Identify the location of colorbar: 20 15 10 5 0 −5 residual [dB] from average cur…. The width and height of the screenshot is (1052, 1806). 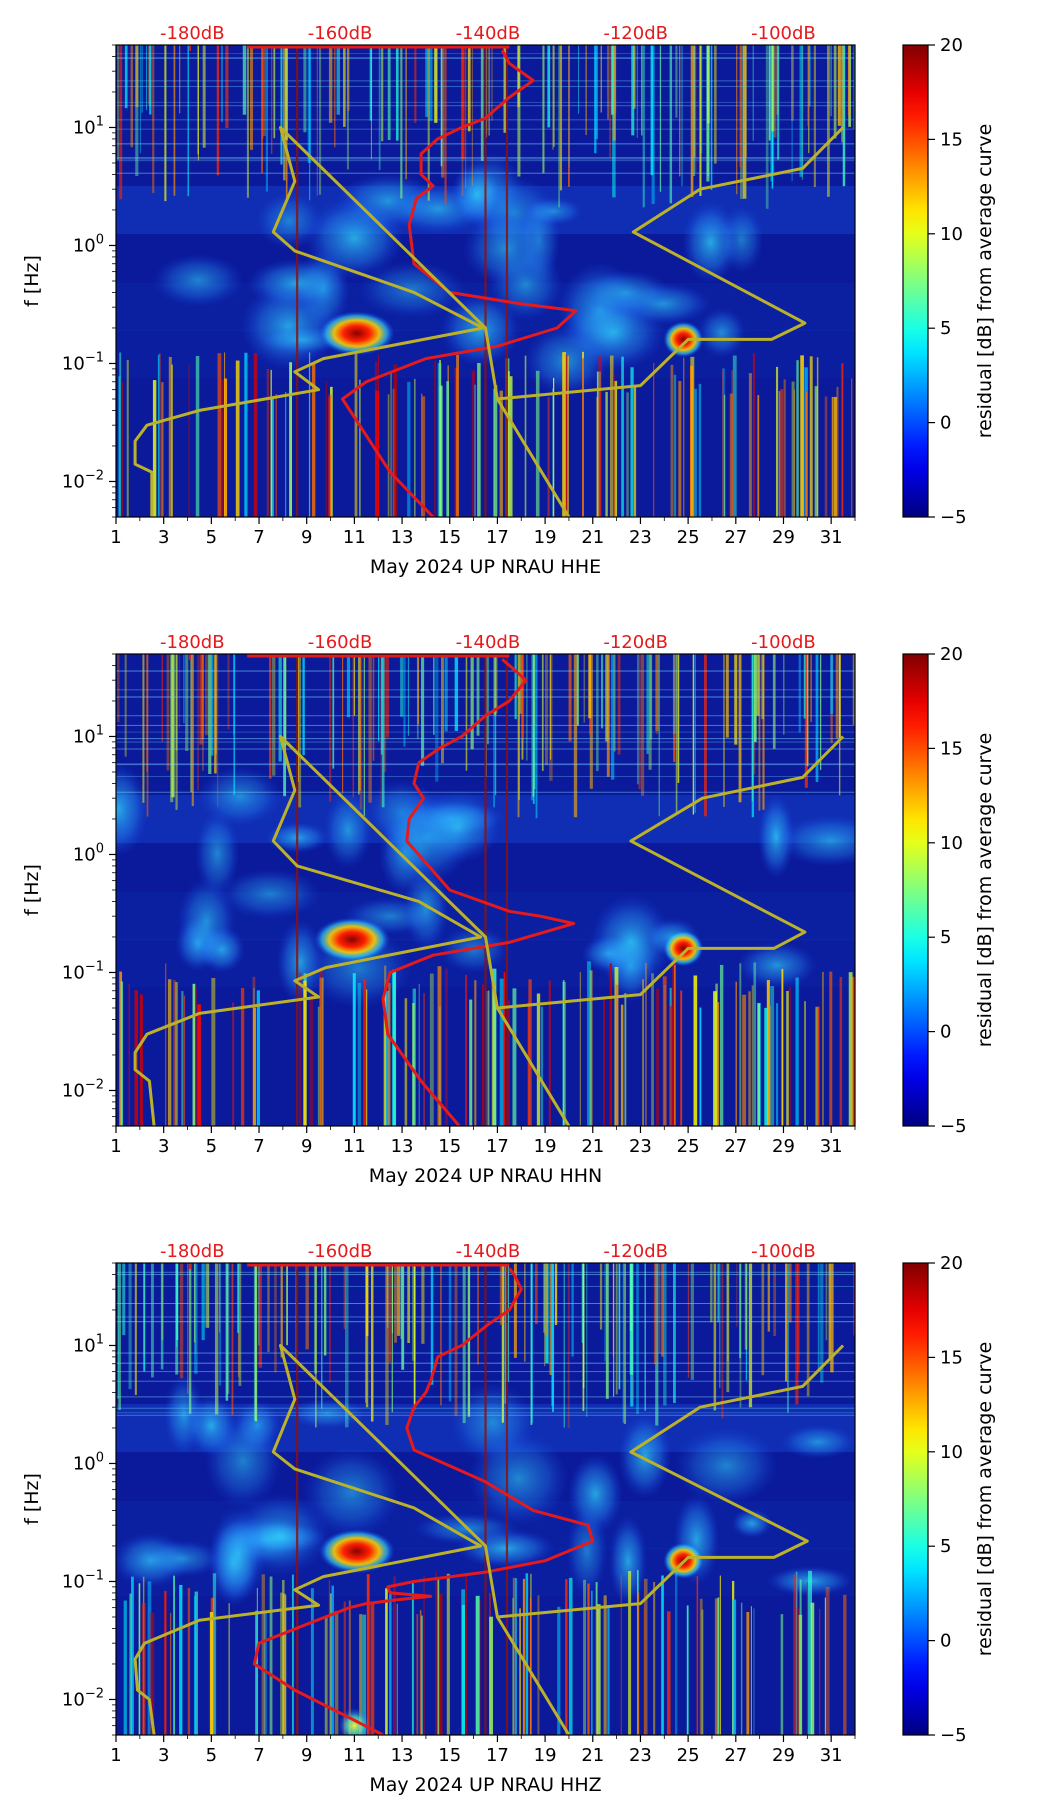
(949, 1499).